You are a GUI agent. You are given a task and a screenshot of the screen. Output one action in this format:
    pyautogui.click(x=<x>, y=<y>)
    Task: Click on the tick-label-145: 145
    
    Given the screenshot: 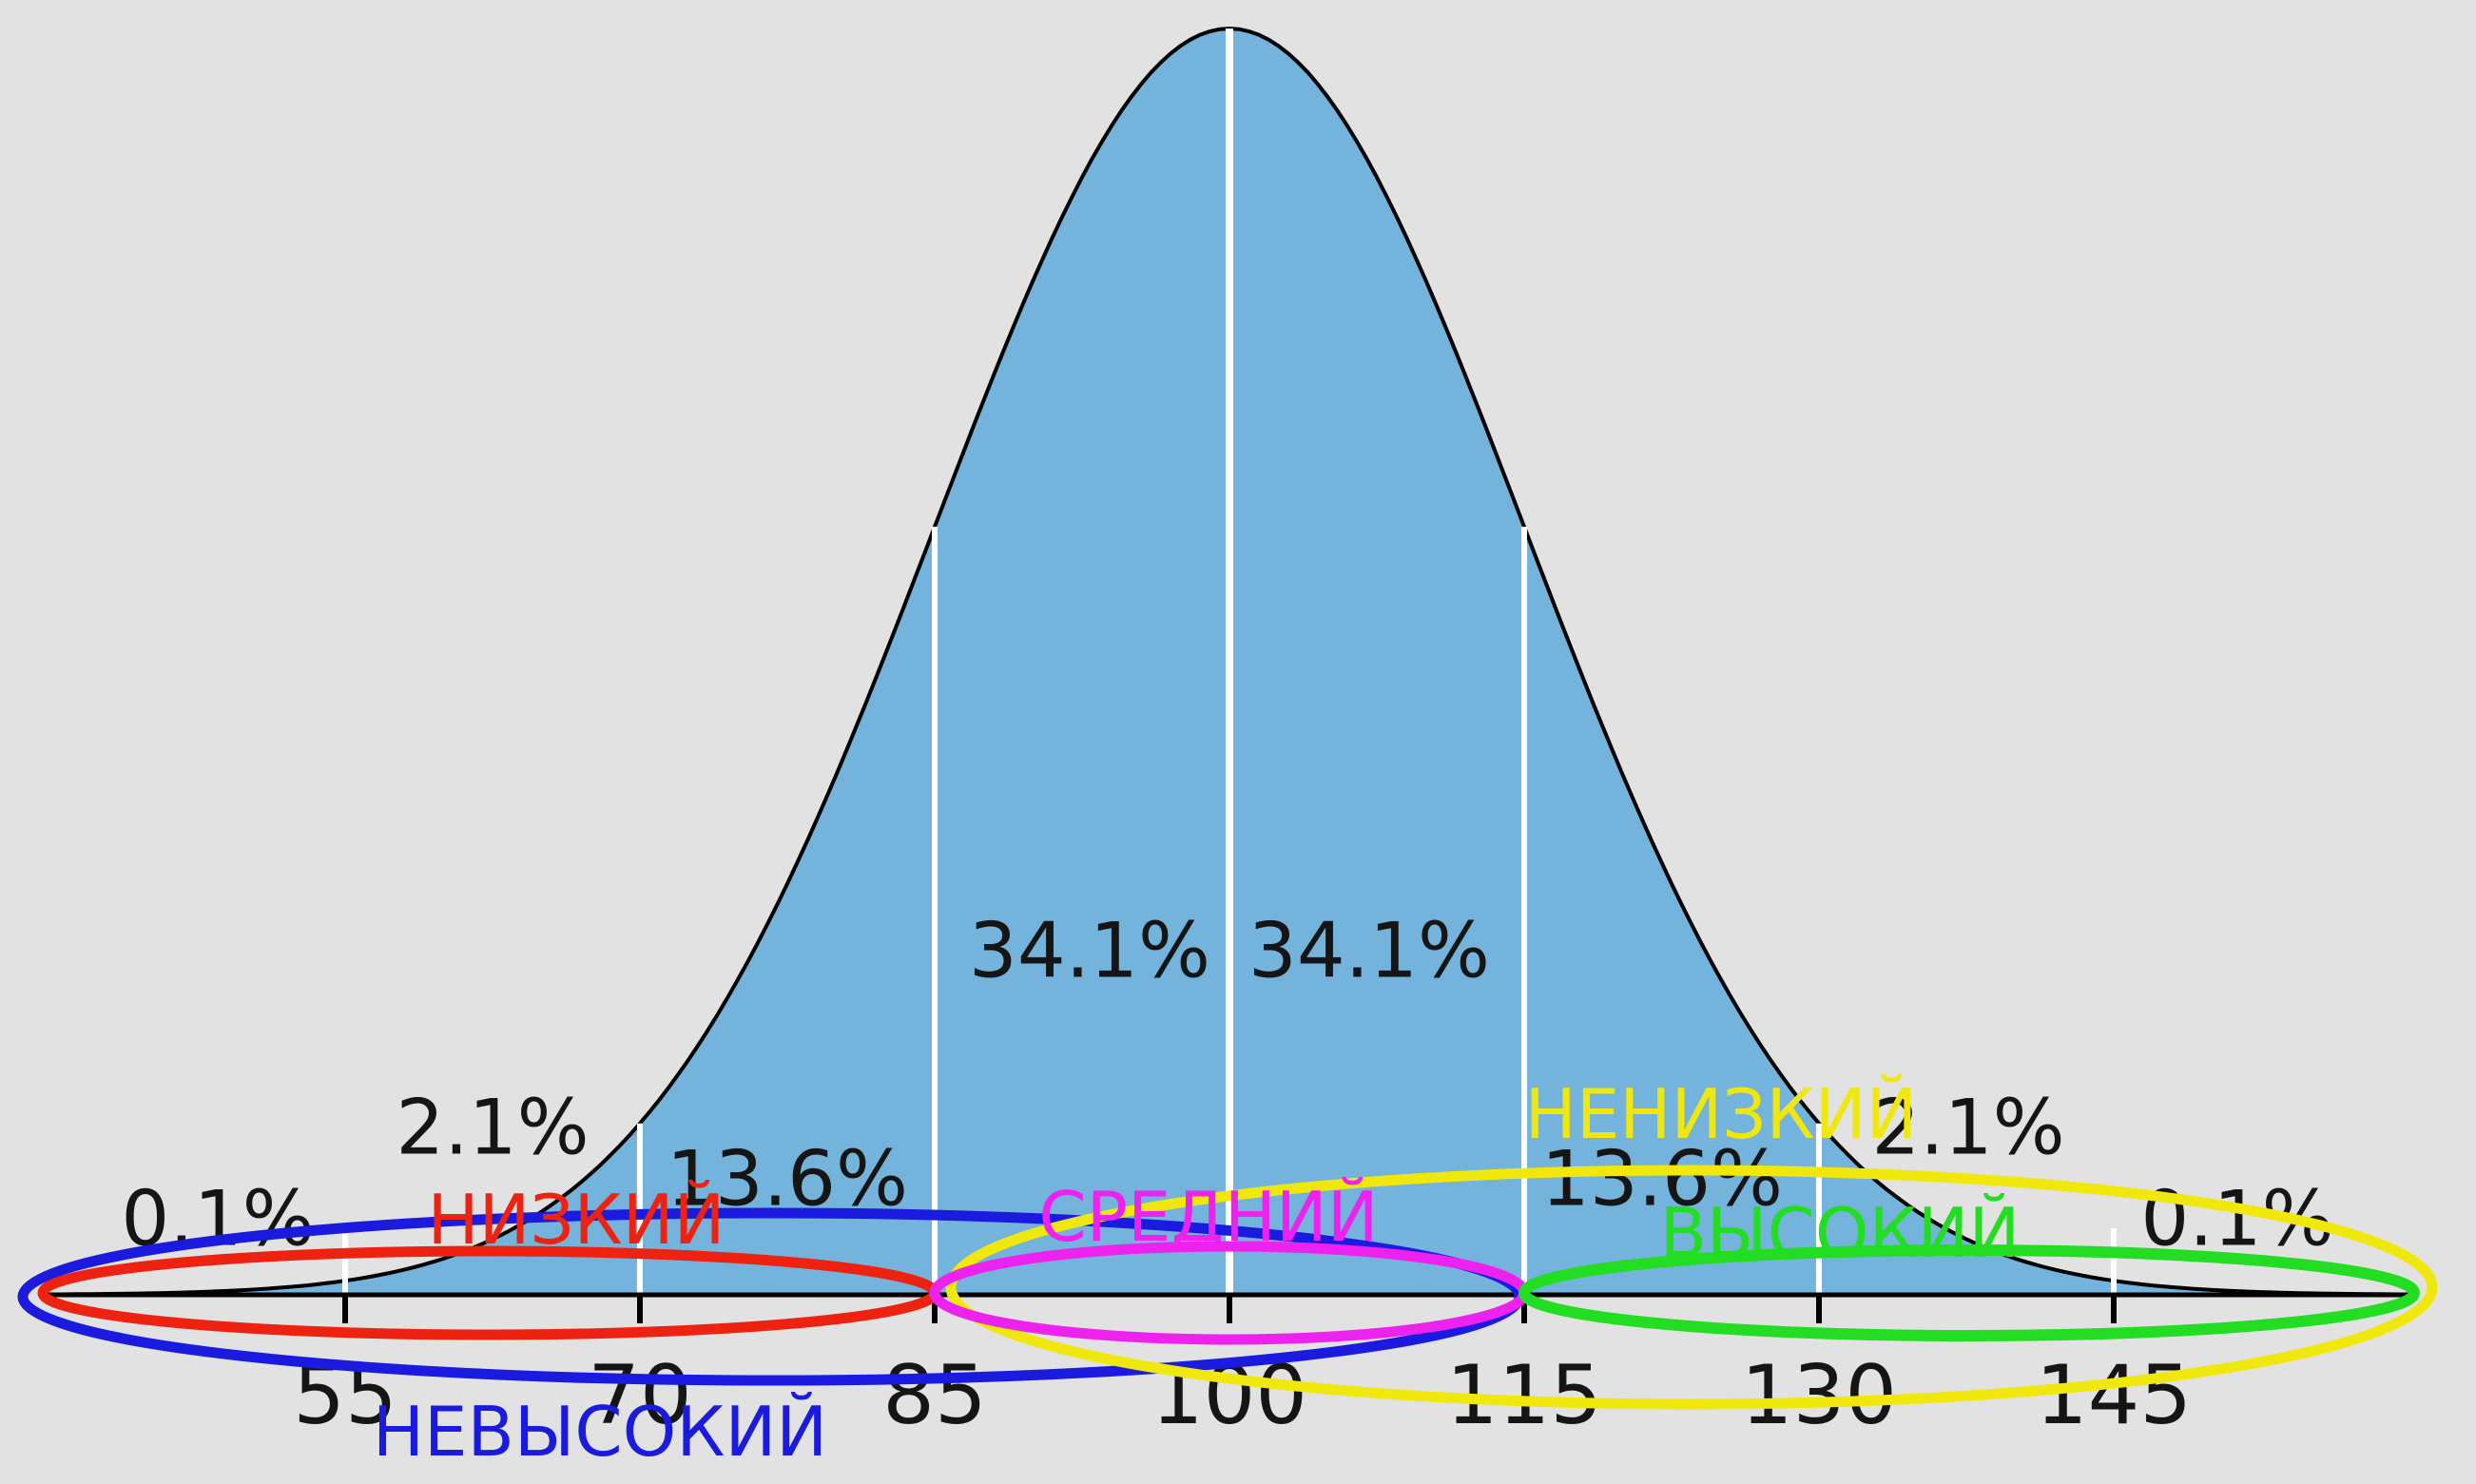 What is the action you would take?
    pyautogui.click(x=2114, y=1395)
    